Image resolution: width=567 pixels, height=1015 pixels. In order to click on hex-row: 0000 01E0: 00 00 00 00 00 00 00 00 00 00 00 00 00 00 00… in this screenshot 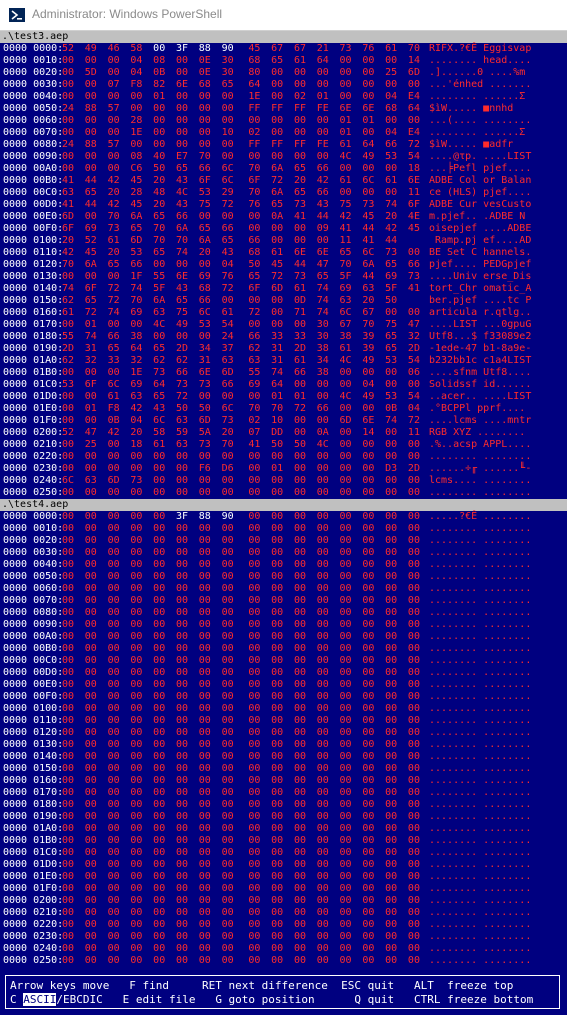, I will do `click(283, 877)`.